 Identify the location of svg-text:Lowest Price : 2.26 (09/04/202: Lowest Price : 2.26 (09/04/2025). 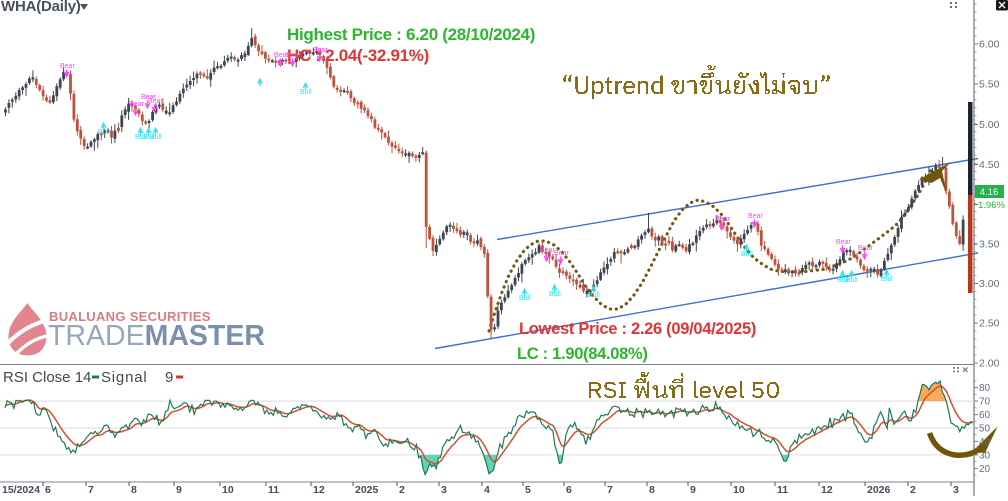
(637, 329).